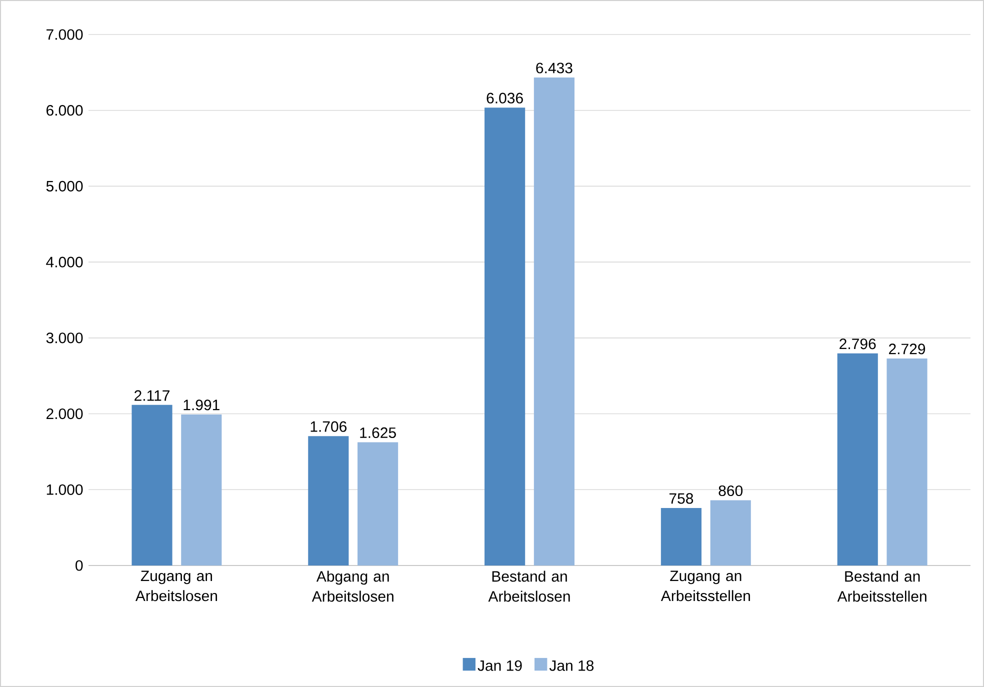 The height and width of the screenshot is (687, 984). I want to click on y-tick-label: 2.000, so click(64, 414).